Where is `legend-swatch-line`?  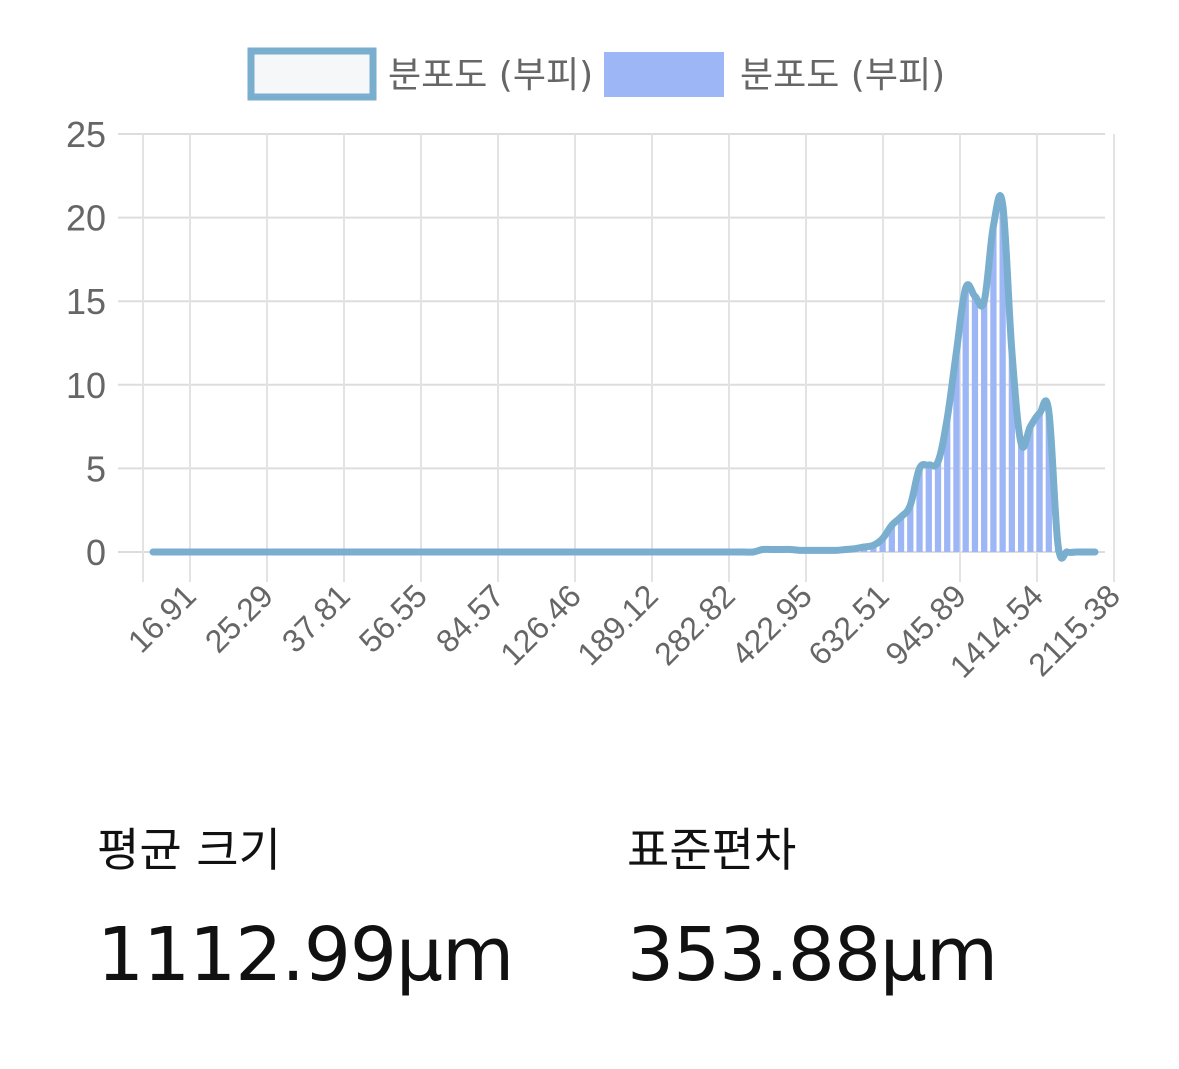 legend-swatch-line is located at coordinates (312, 74).